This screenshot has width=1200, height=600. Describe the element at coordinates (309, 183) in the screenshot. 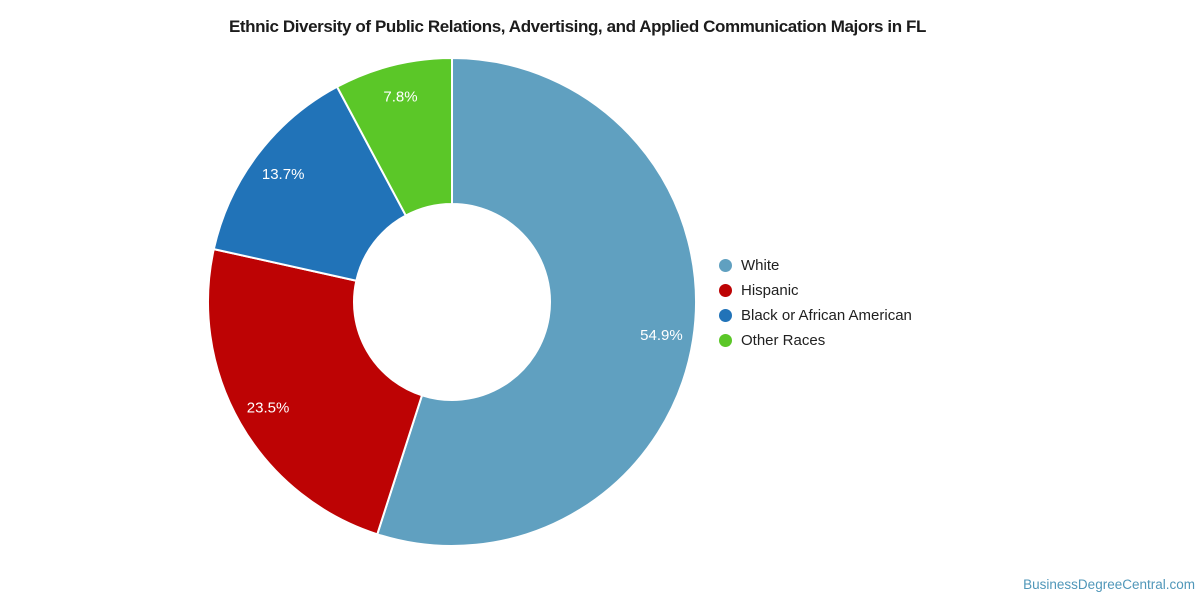

I see `pie-slice-black-or-african-american` at that location.